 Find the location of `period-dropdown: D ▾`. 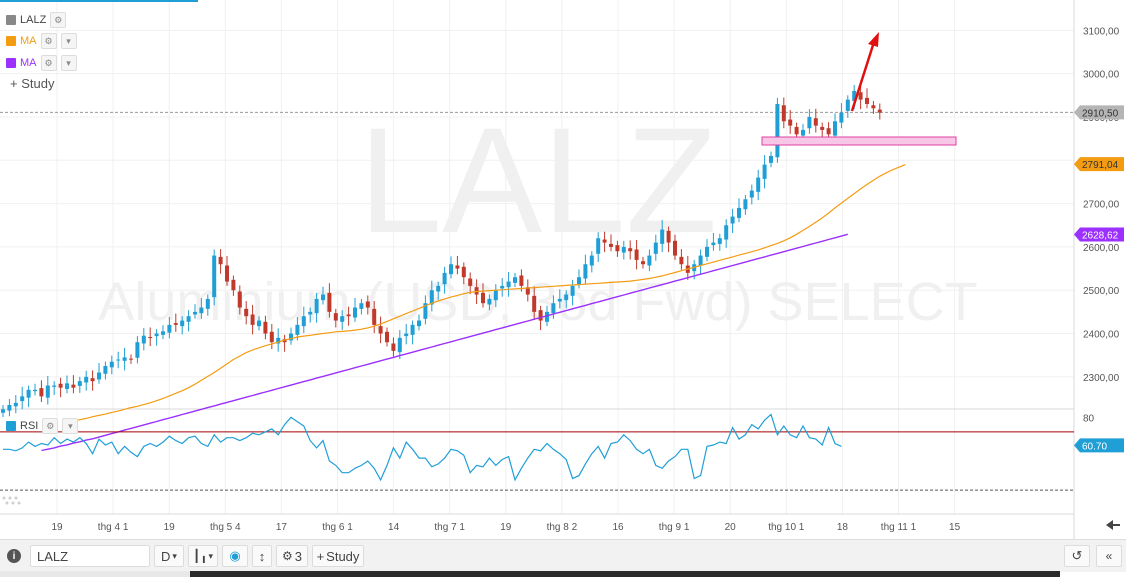

period-dropdown: D ▾ is located at coordinates (169, 556).